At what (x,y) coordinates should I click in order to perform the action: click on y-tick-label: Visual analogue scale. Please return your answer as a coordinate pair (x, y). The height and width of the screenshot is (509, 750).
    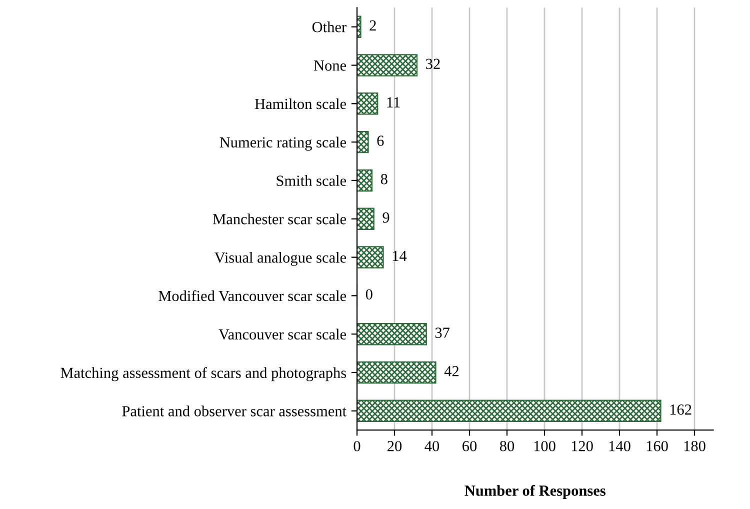
    Looking at the image, I should click on (280, 259).